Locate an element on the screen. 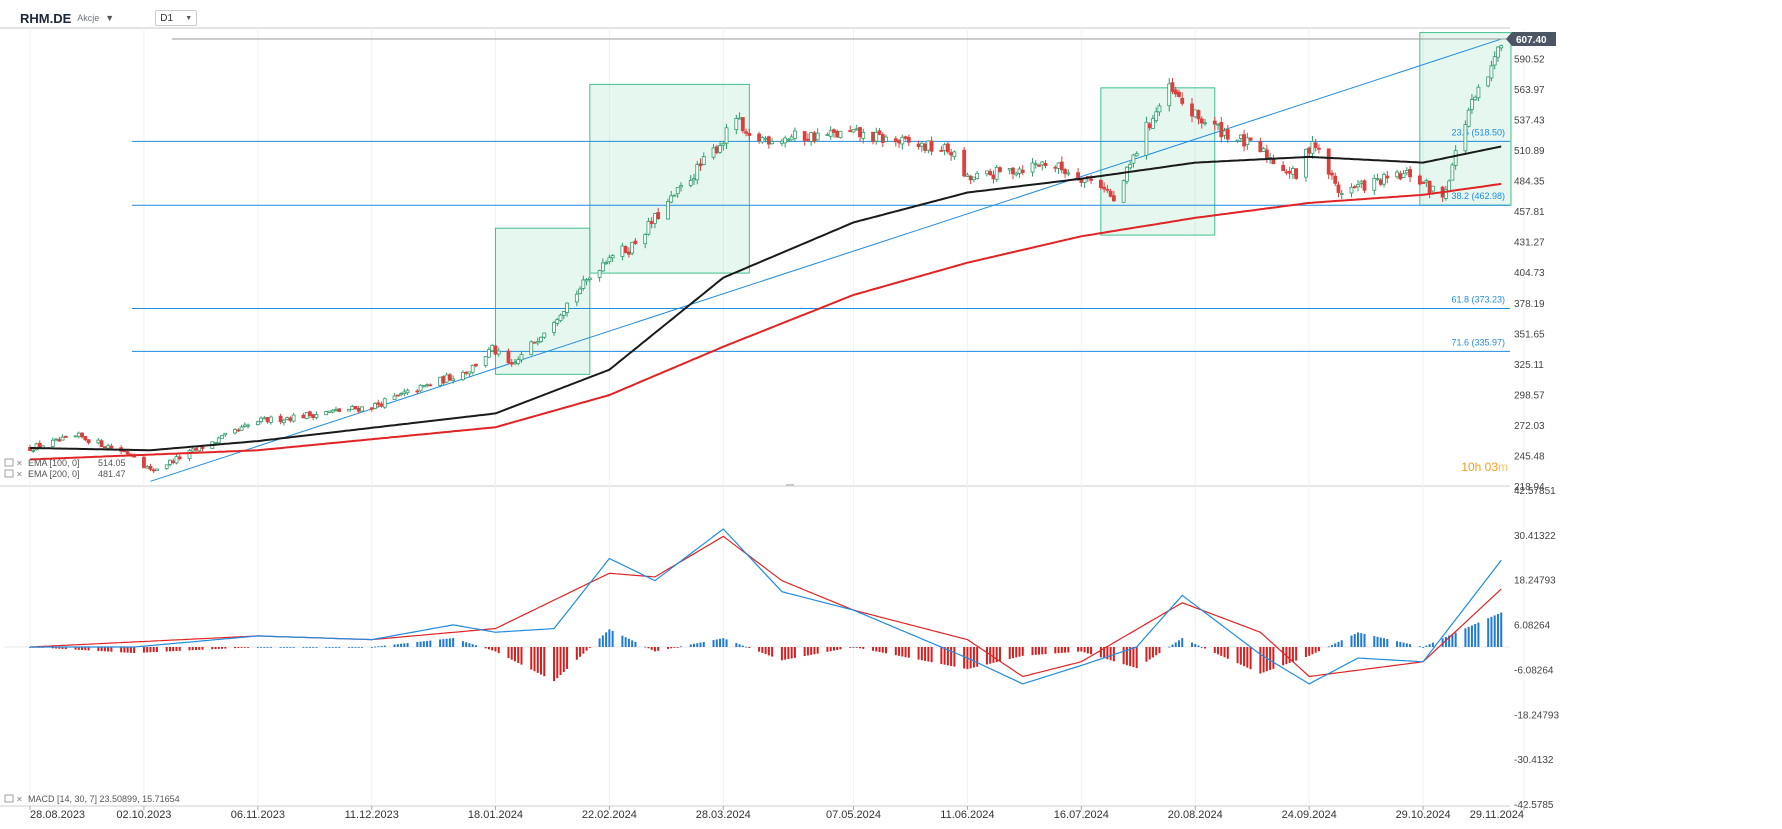  timeframe-select: D1 ▼ is located at coordinates (176, 18).